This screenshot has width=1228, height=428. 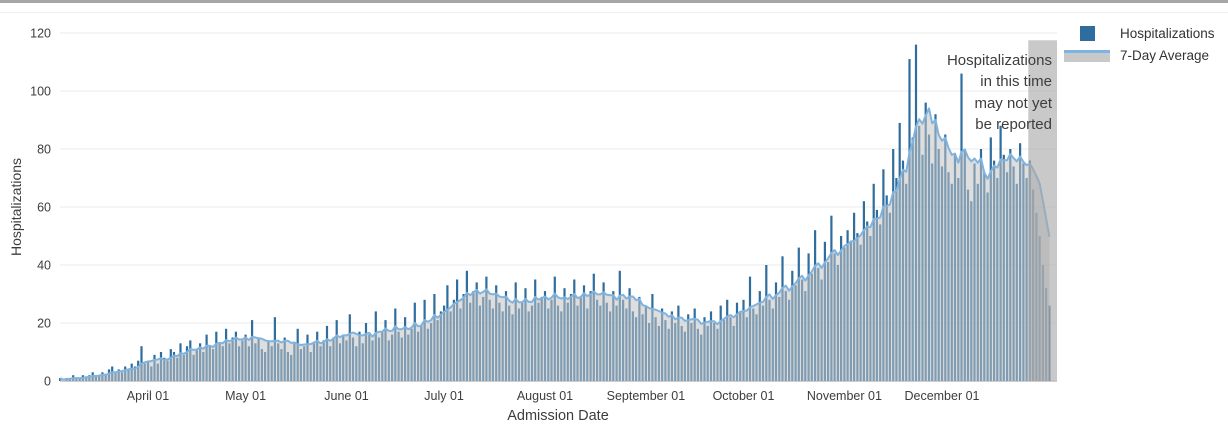 I want to click on y-tick-label: 40, so click(x=44, y=266).